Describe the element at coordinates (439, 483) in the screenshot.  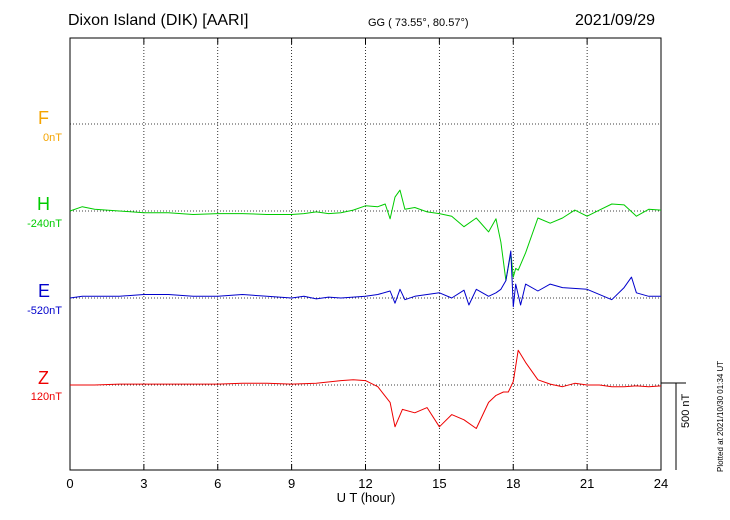
I see `x-tick-label: 15` at that location.